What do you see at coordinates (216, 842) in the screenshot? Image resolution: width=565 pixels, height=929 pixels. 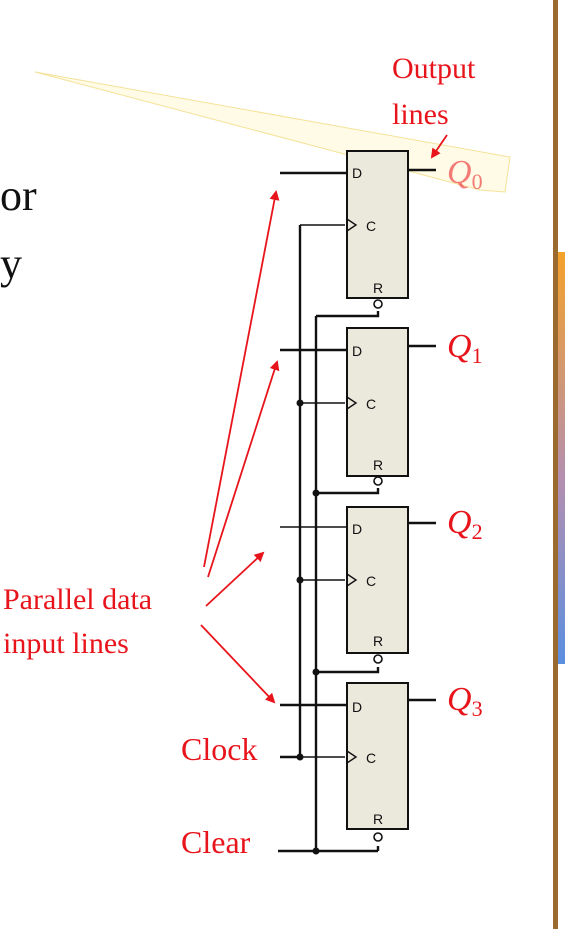 I see `clear-label: Clear` at bounding box center [216, 842].